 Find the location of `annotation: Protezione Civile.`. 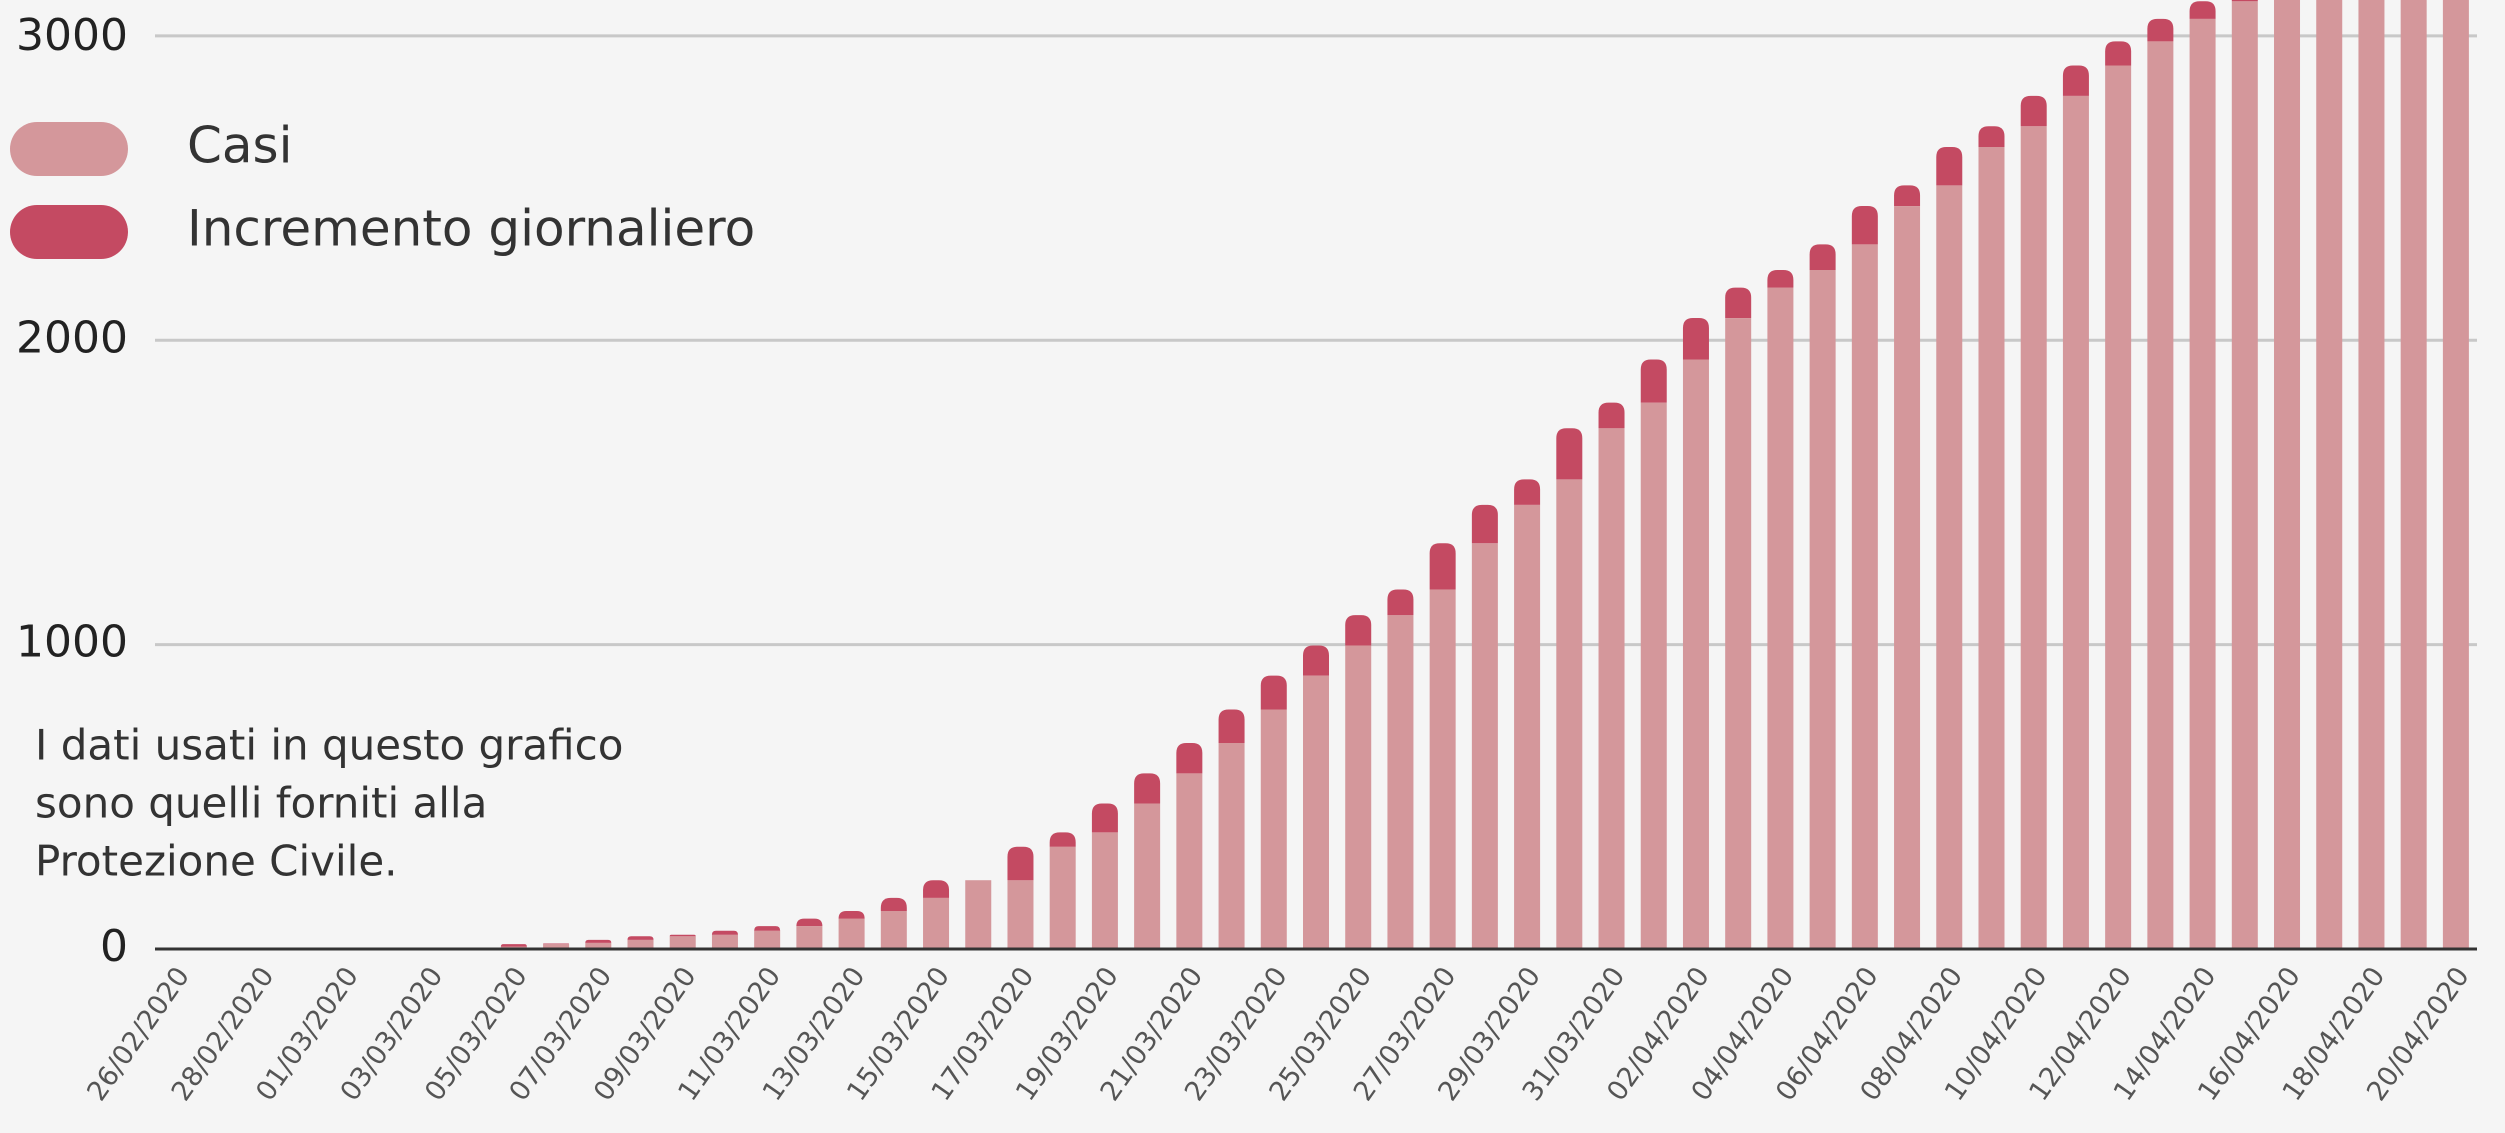

annotation: Protezione Civile. is located at coordinates (216, 861).